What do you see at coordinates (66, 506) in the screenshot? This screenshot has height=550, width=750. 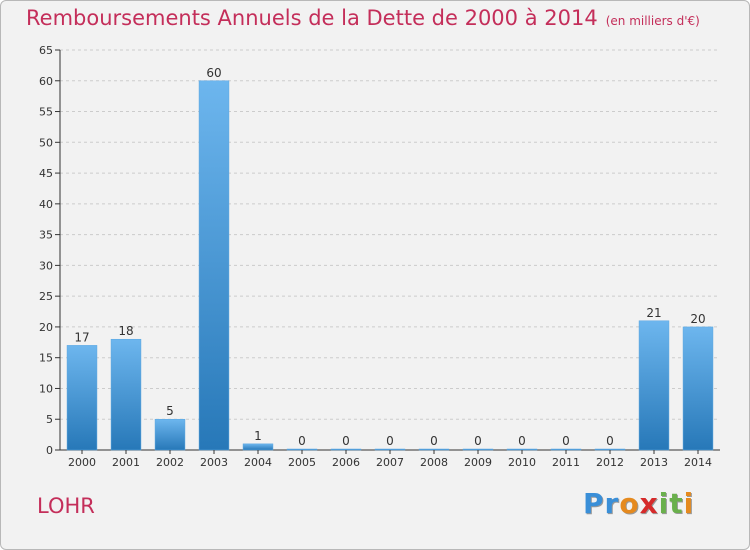 I see `commune-name: LOHR` at bounding box center [66, 506].